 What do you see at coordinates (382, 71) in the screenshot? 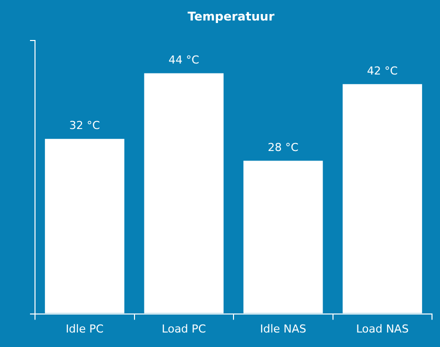
I see `data-label: 42 °C` at bounding box center [382, 71].